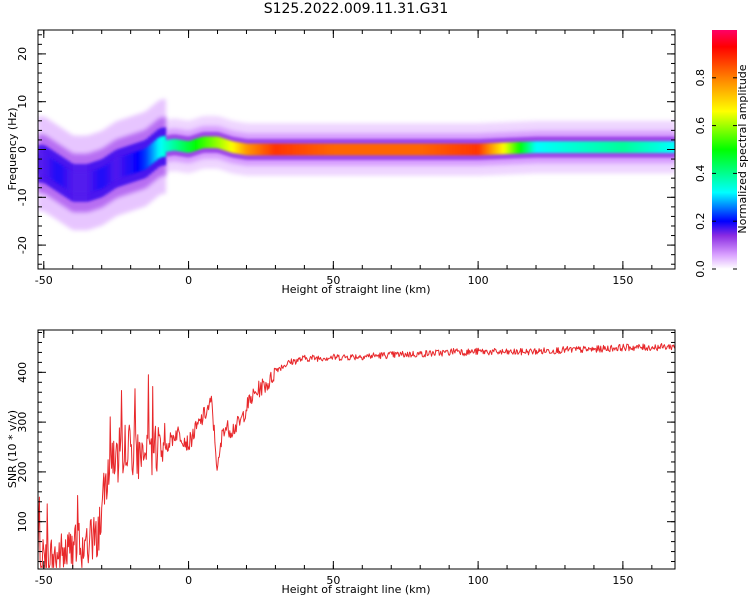  What do you see at coordinates (12, 149) in the screenshot?
I see `spectrogram-y-axis-label: Frequency (Hz)` at bounding box center [12, 149].